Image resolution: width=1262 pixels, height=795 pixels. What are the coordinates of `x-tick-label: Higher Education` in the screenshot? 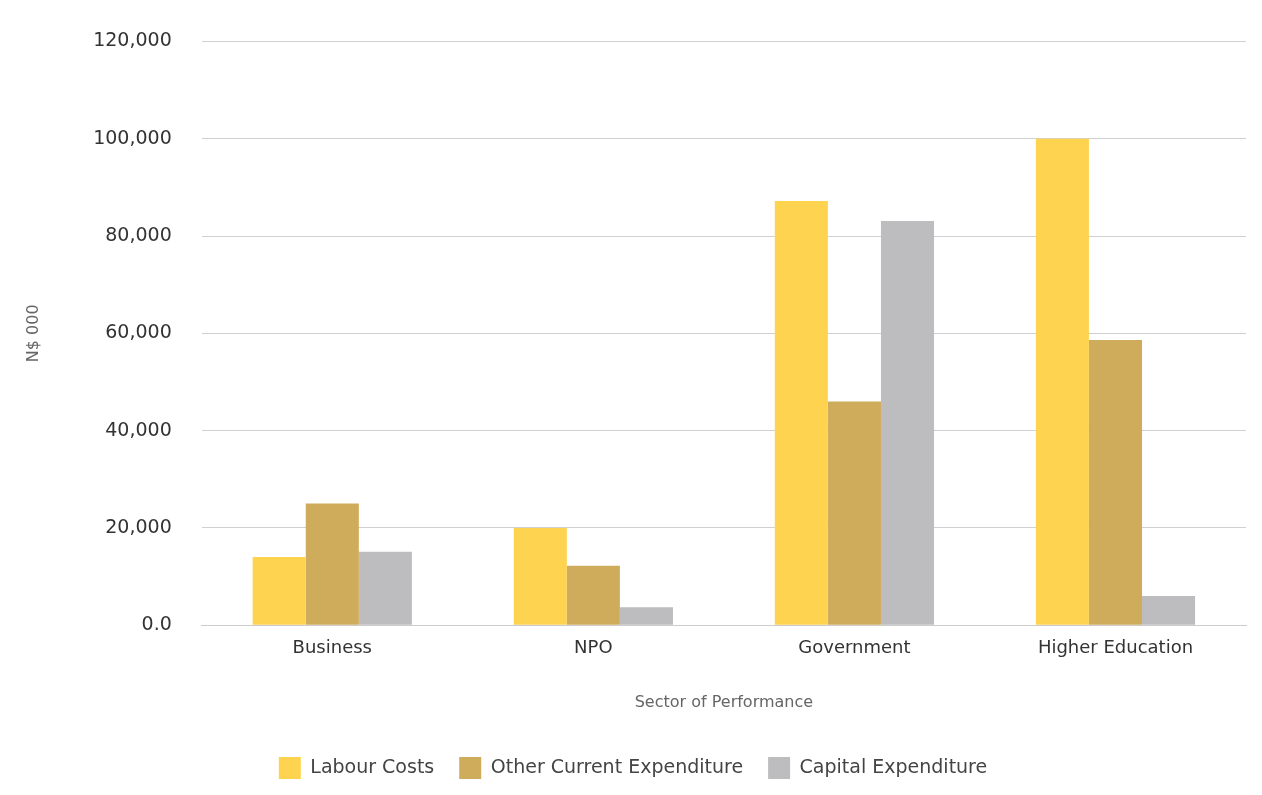 It's located at (1115, 646).